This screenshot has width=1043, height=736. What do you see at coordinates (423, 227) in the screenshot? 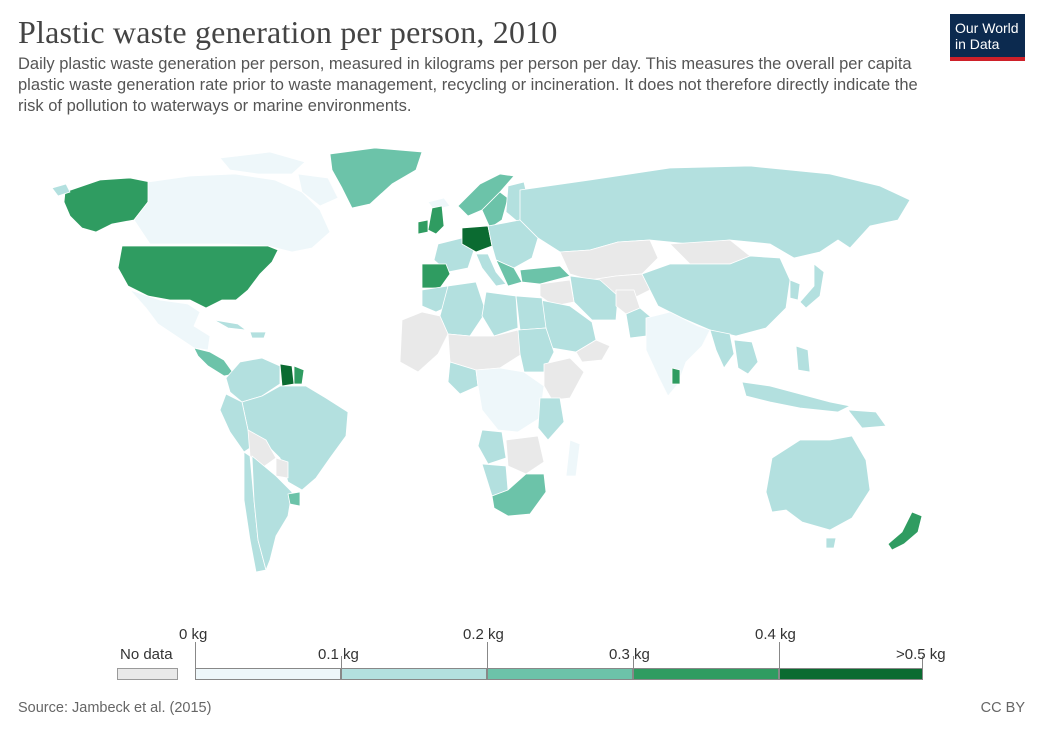
I see `region-ireland` at bounding box center [423, 227].